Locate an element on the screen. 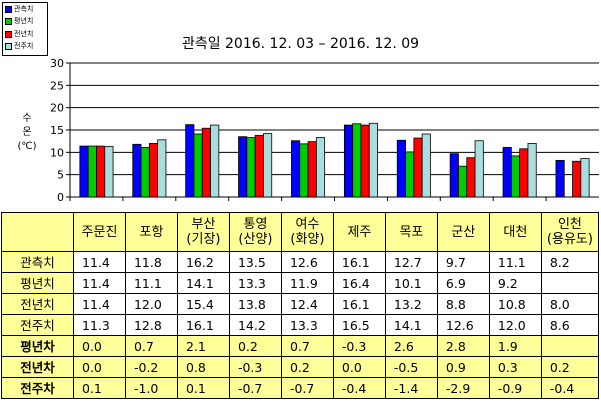  legend-label: 전주치 is located at coordinates (24, 46).